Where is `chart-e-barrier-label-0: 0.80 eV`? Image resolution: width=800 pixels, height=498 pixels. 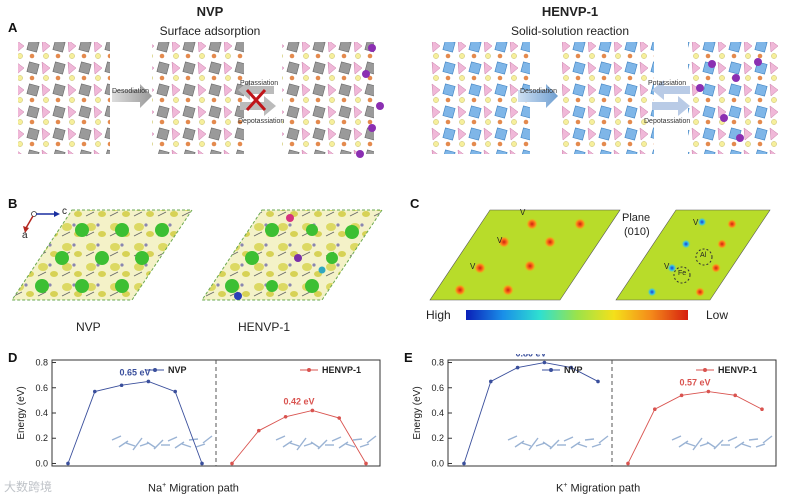
chart-e-barrier-label-0: 0.80 eV is located at coordinates (530, 356).